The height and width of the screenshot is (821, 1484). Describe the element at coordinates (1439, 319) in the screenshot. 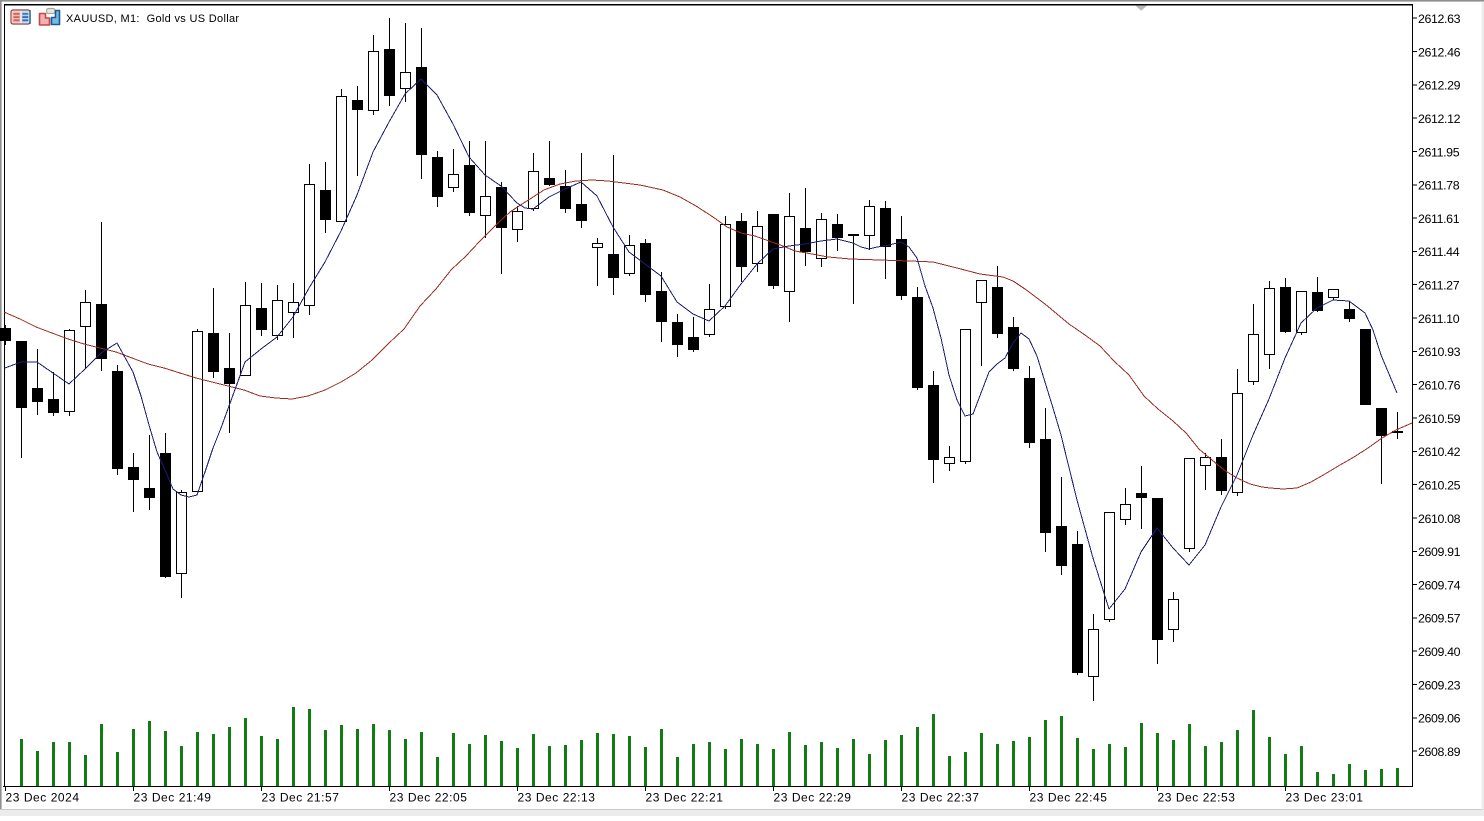

I see `svg-text: 2611.10` at that location.